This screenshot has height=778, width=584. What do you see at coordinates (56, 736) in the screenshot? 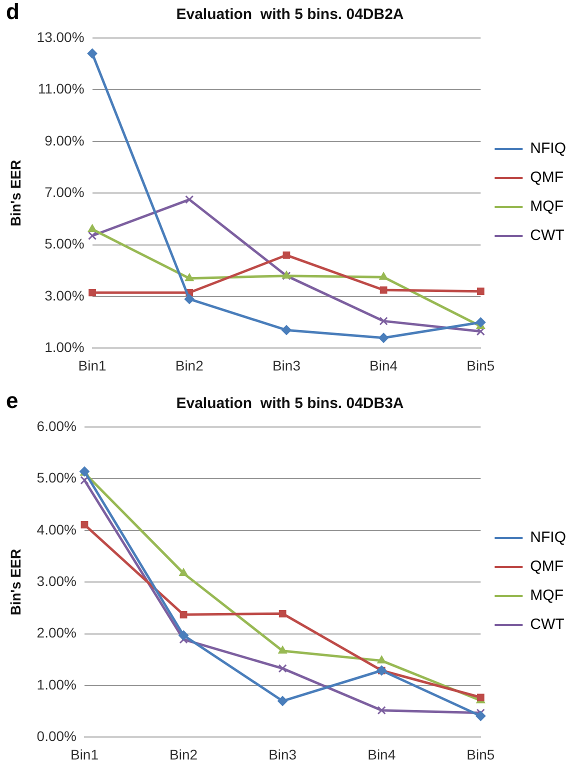
I see `y-tick-label: 0.00%` at bounding box center [56, 736].